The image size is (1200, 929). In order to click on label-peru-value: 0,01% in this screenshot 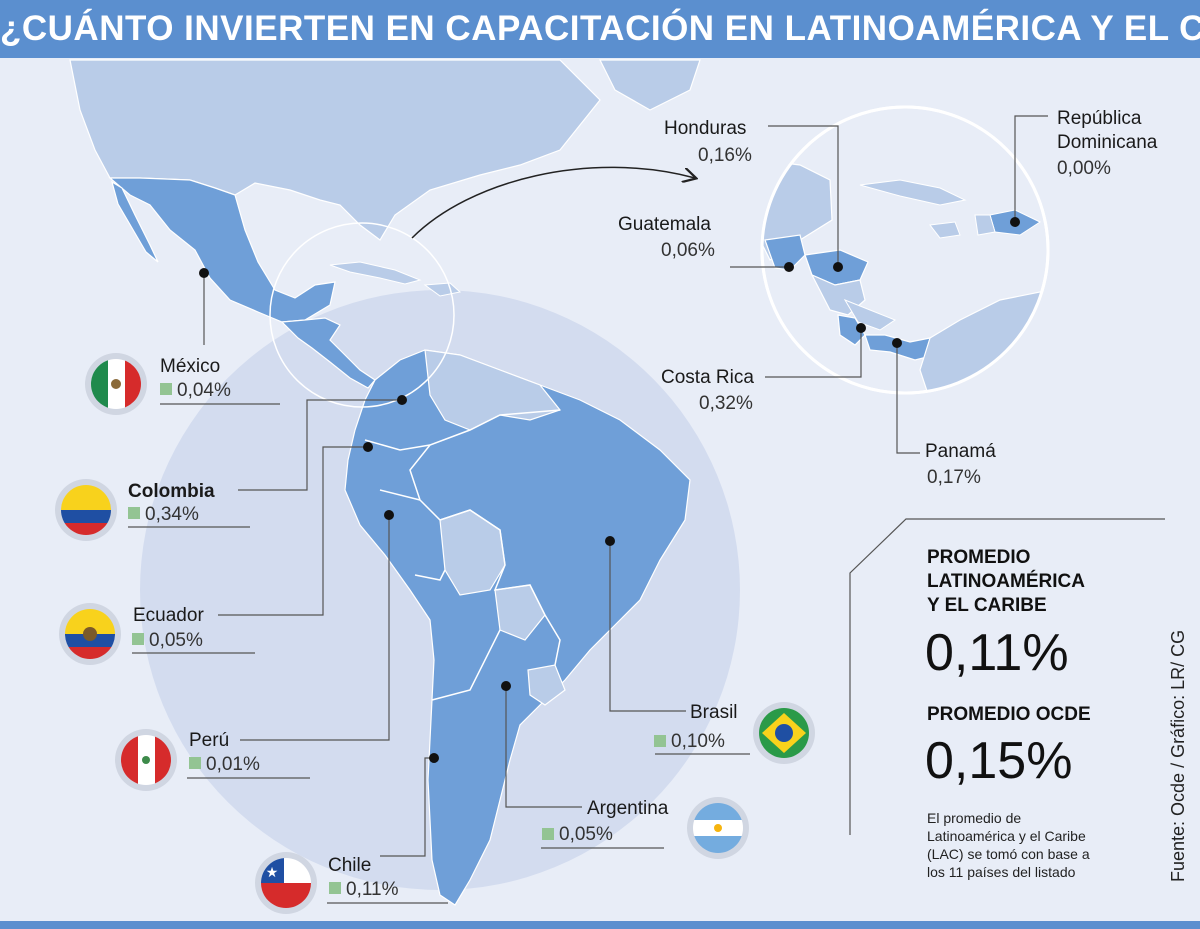, I will do `click(233, 764)`.